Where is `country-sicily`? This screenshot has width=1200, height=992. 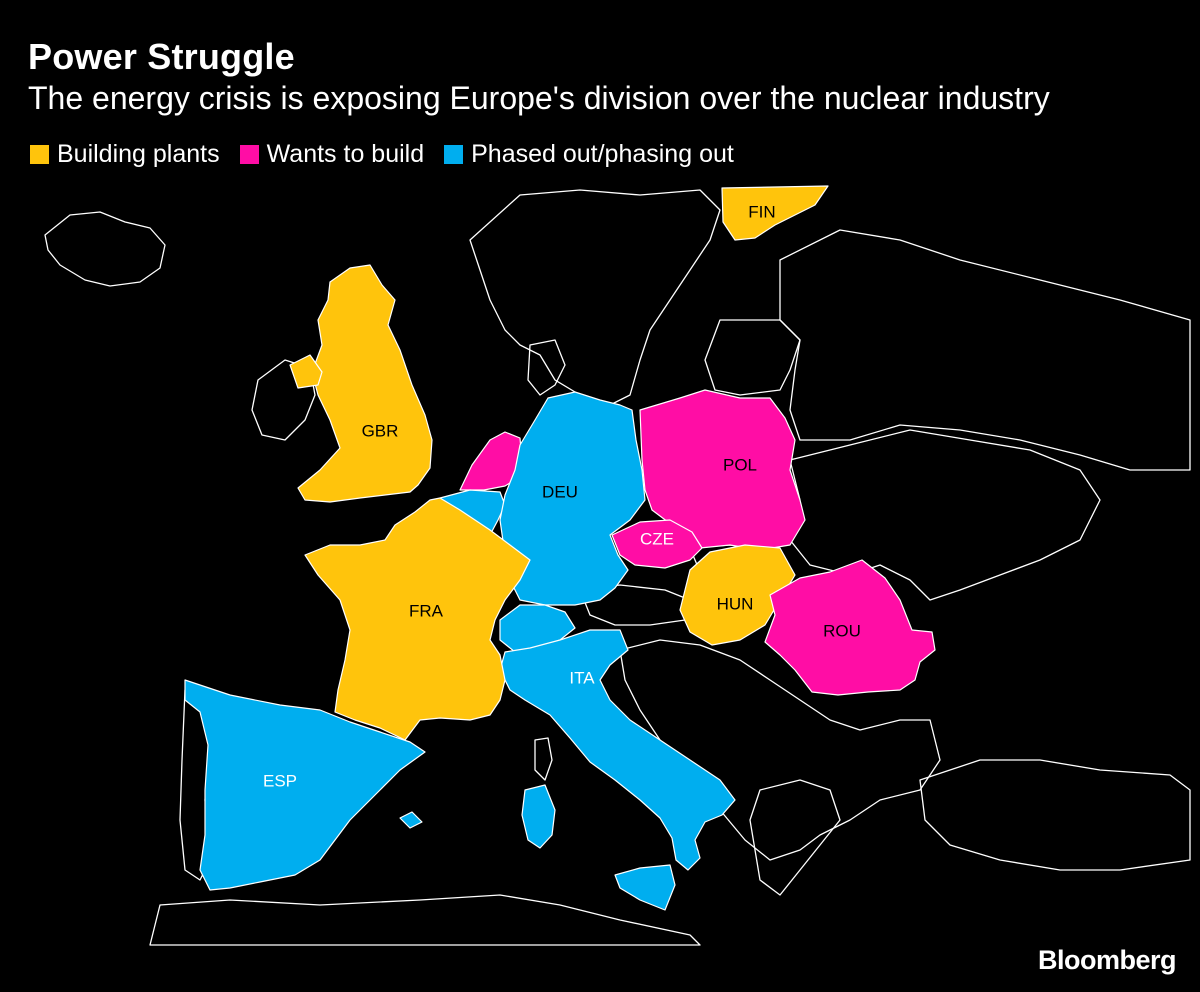 country-sicily is located at coordinates (645, 887).